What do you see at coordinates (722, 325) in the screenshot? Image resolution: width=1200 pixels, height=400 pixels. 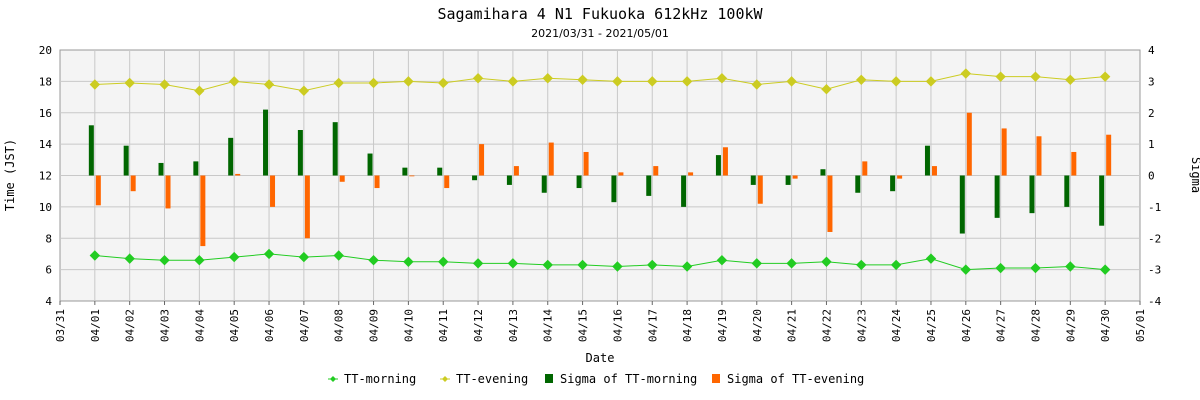 I see `x-tick-label: 04/19` at bounding box center [722, 325].